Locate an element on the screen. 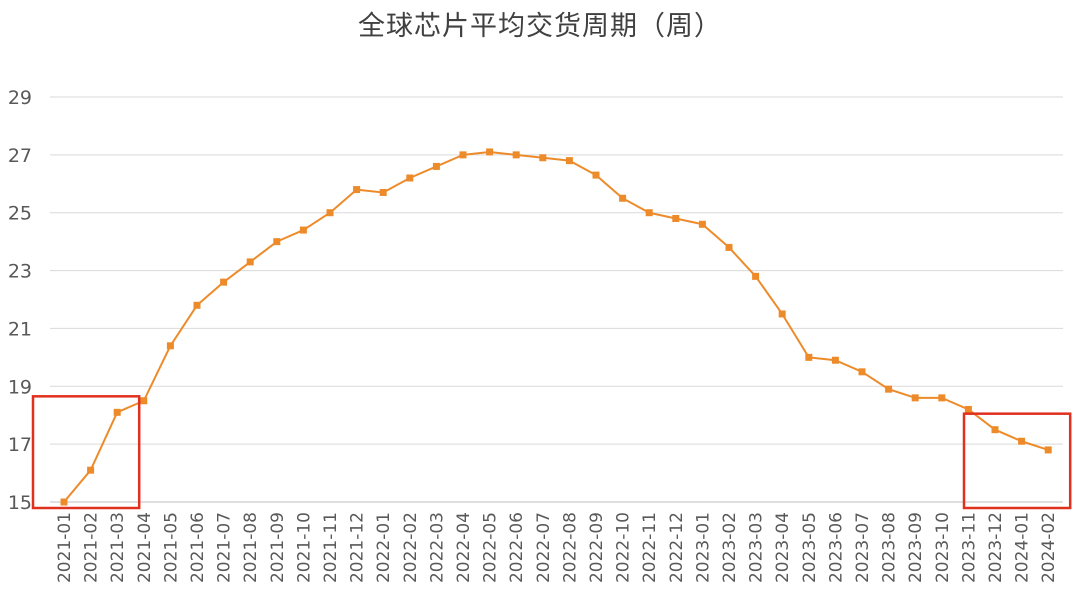 Image resolution: width=1080 pixels, height=602 pixels. x-tick-label: 2022-08 is located at coordinates (570, 547).